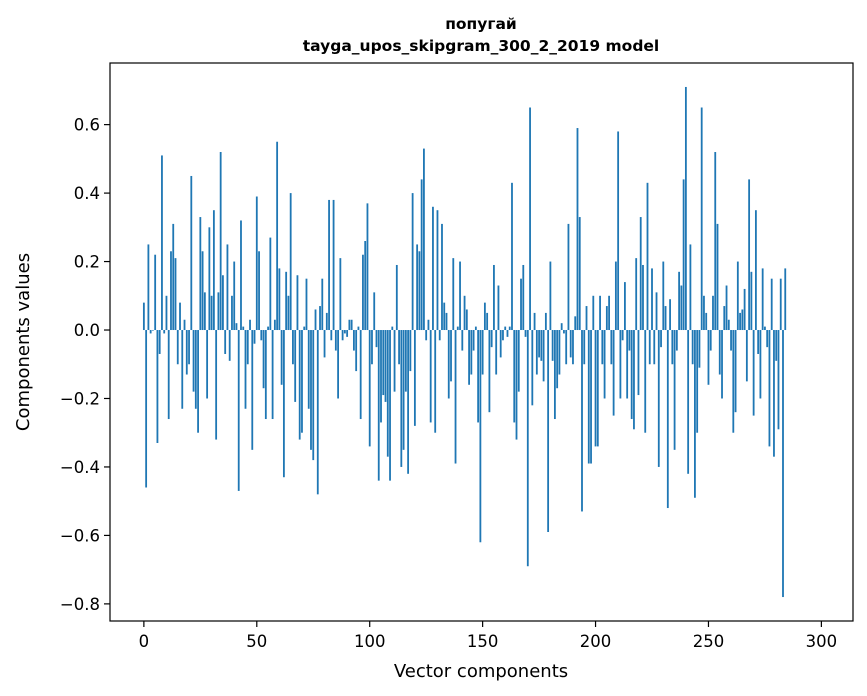 This screenshot has height=696, width=867. What do you see at coordinates (85, 365) in the screenshot?
I see `y-axis-ticks: 0.6 0.4 0.2 0.0 −0.2 −0.4 −0.6 −0.8` at bounding box center [85, 365].